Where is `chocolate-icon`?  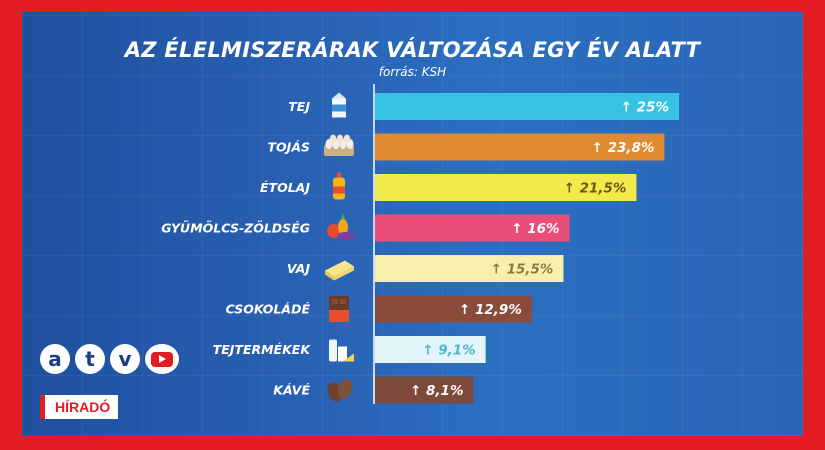
chocolate-icon is located at coordinates (339, 309).